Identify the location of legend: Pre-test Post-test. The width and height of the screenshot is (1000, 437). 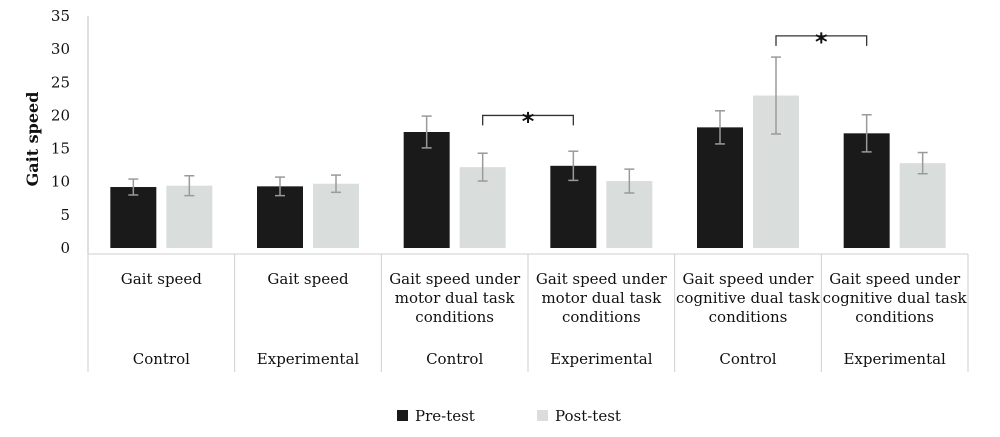
(509, 416).